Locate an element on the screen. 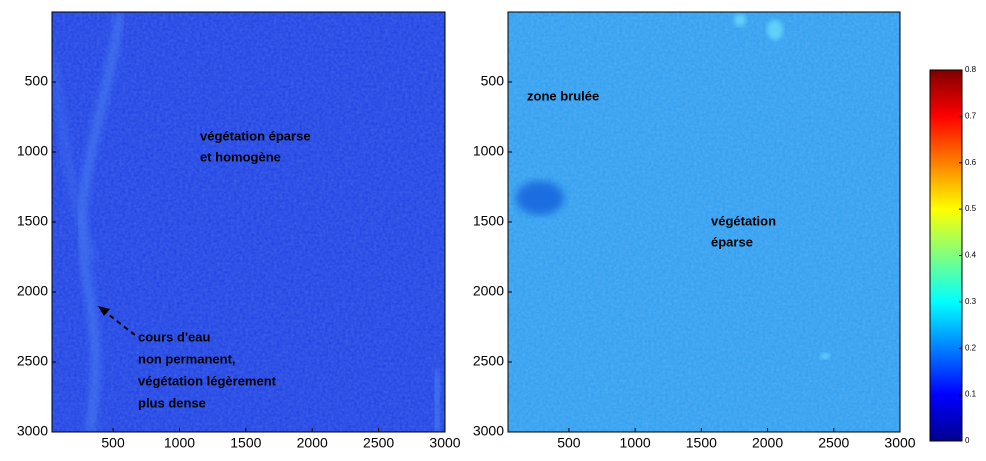 The width and height of the screenshot is (986, 461). colorbar-tick-label: 0 is located at coordinates (967, 440).